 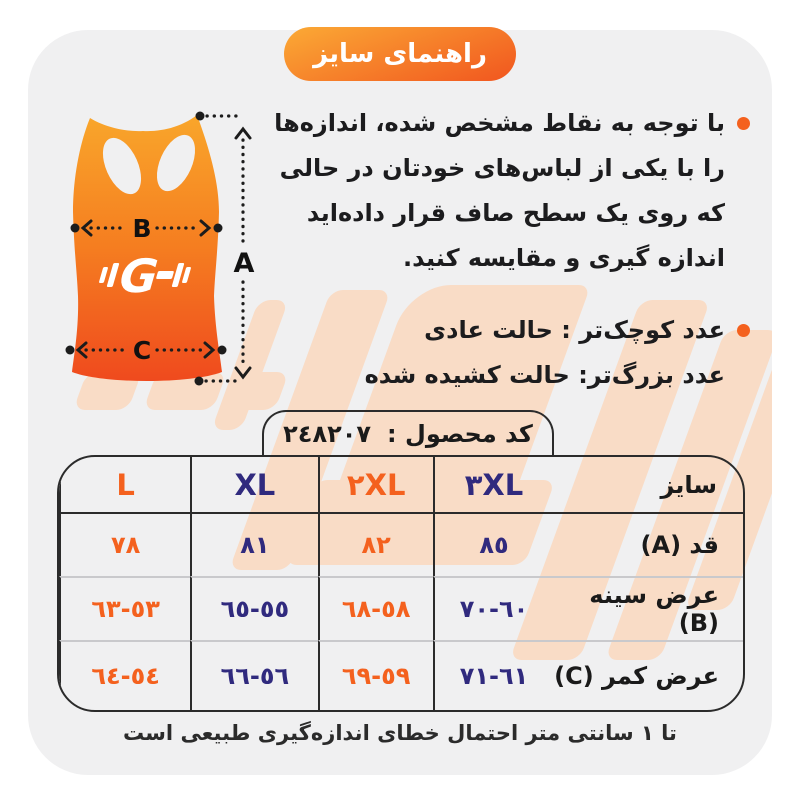 I want to click on size-guide-badge: راهنمای سایز, so click(x=400, y=54).